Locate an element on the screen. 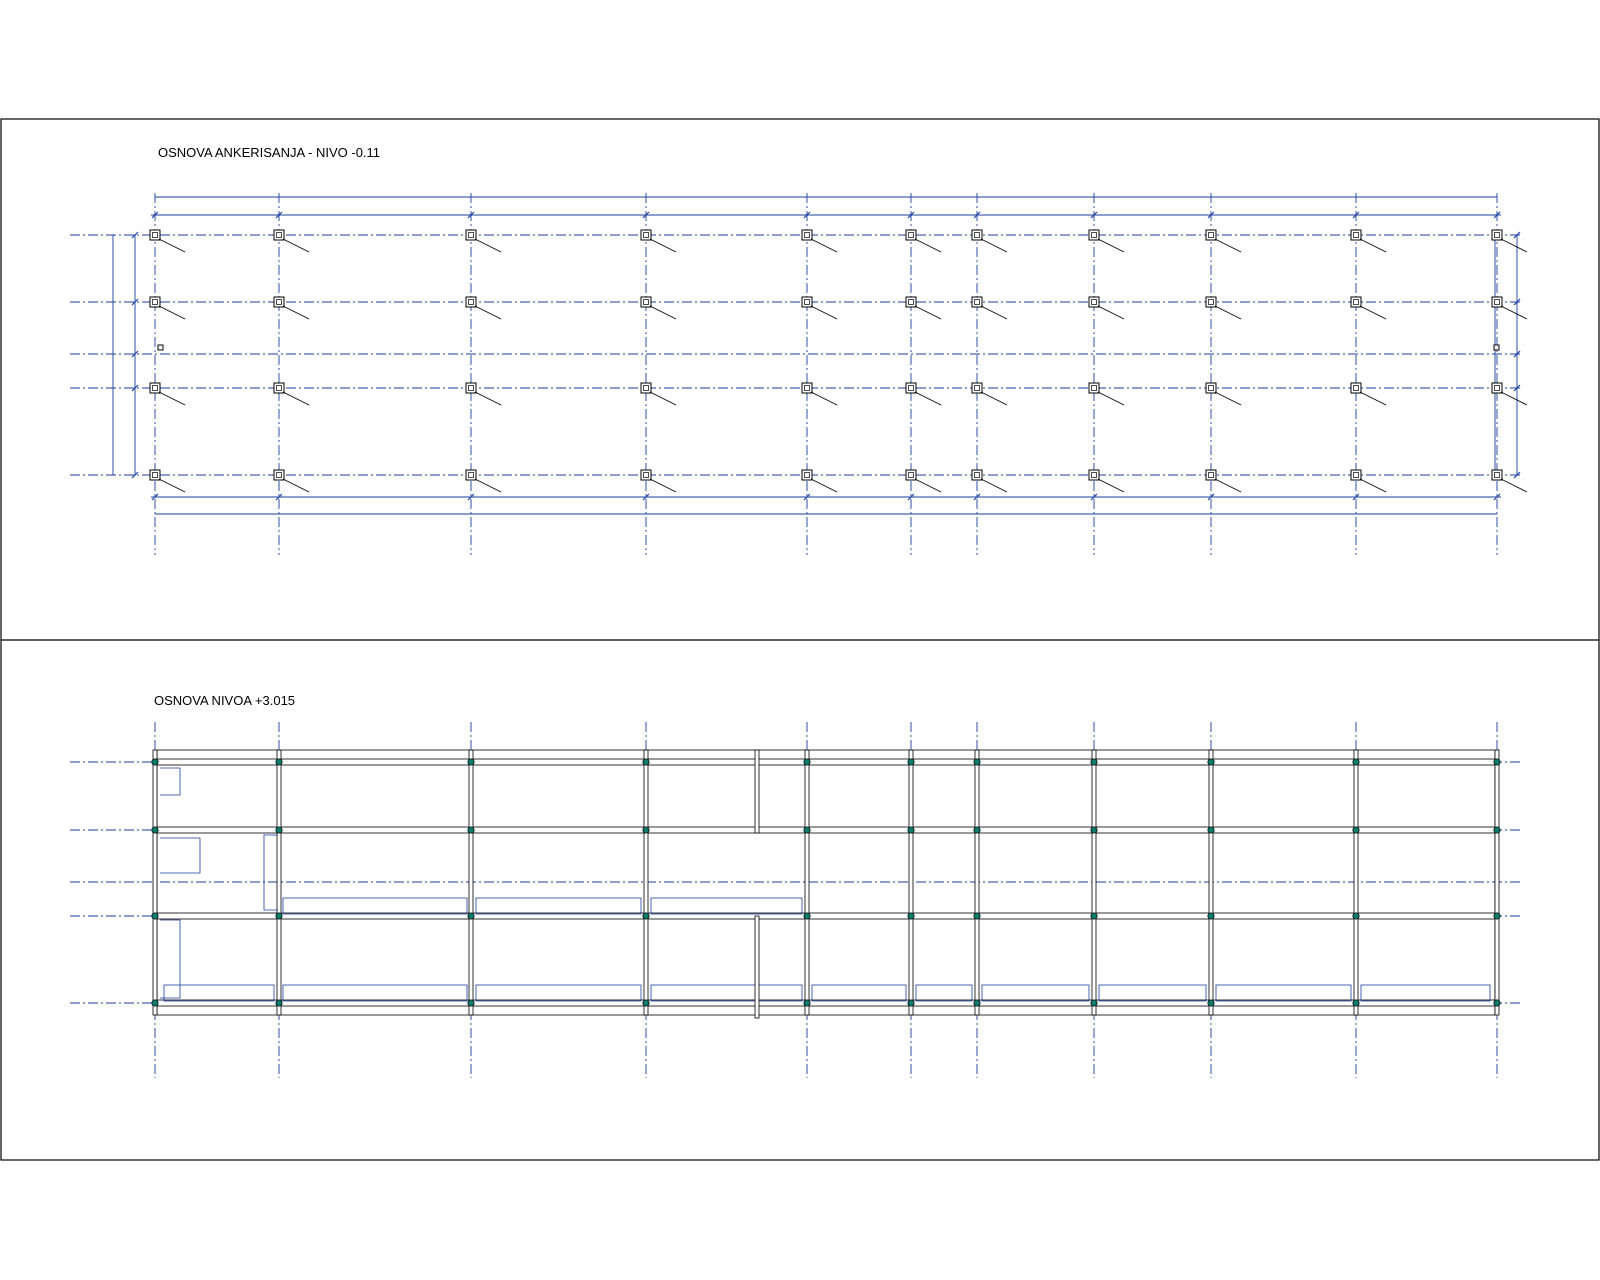  plan-2-title: OSNOVA NIVOA +3.015 is located at coordinates (224, 700).